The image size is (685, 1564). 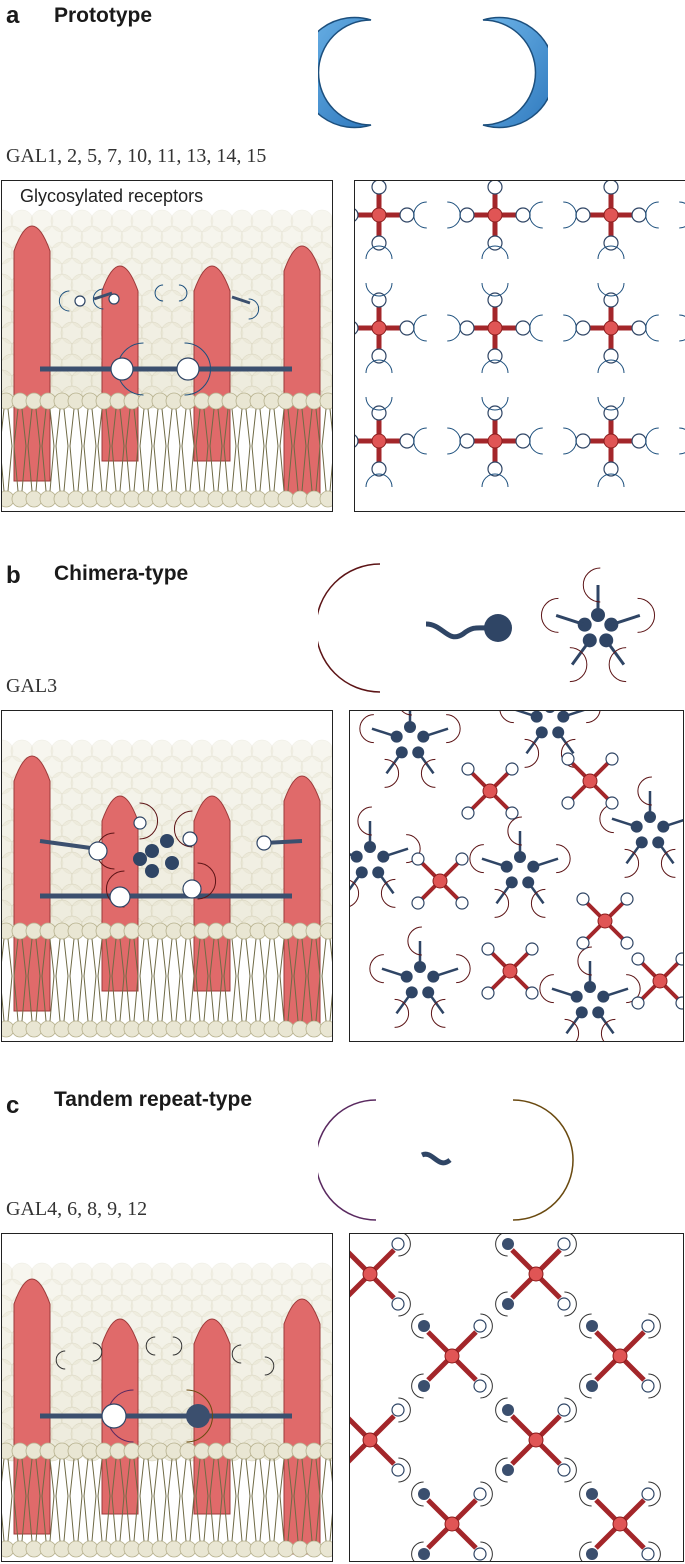 I want to click on lattice-panel-chimera, so click(x=516, y=876).